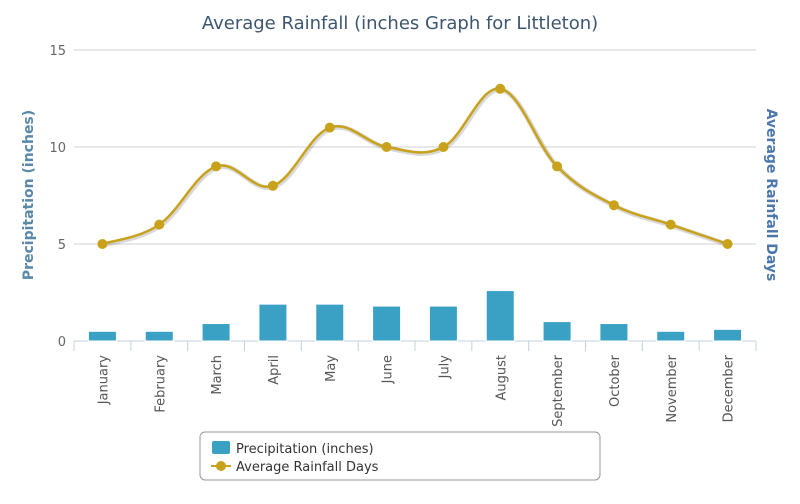 The width and height of the screenshot is (800, 504). What do you see at coordinates (221, 466) in the screenshot?
I see `legend-swatch-rainfall-days-marker` at bounding box center [221, 466].